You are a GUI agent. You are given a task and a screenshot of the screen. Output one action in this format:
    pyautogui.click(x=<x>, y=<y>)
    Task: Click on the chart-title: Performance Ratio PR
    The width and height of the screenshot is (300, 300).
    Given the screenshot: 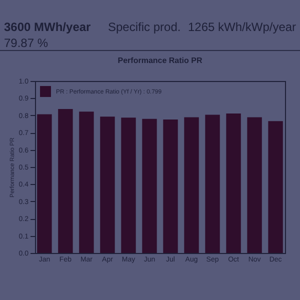 What is the action you would take?
    pyautogui.click(x=160, y=60)
    